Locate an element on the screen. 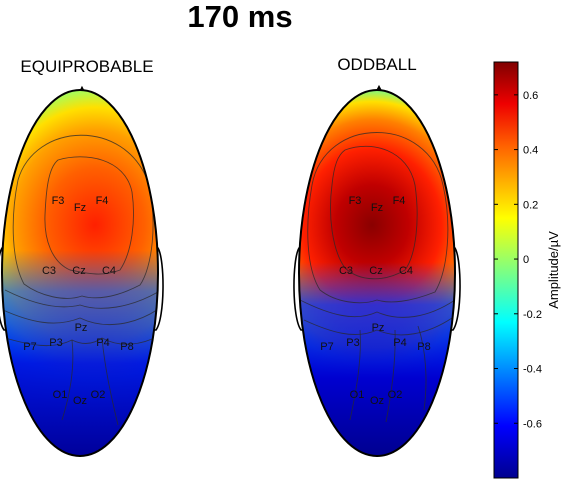  colorbar-tick-label: 0.6 is located at coordinates (530, 96).